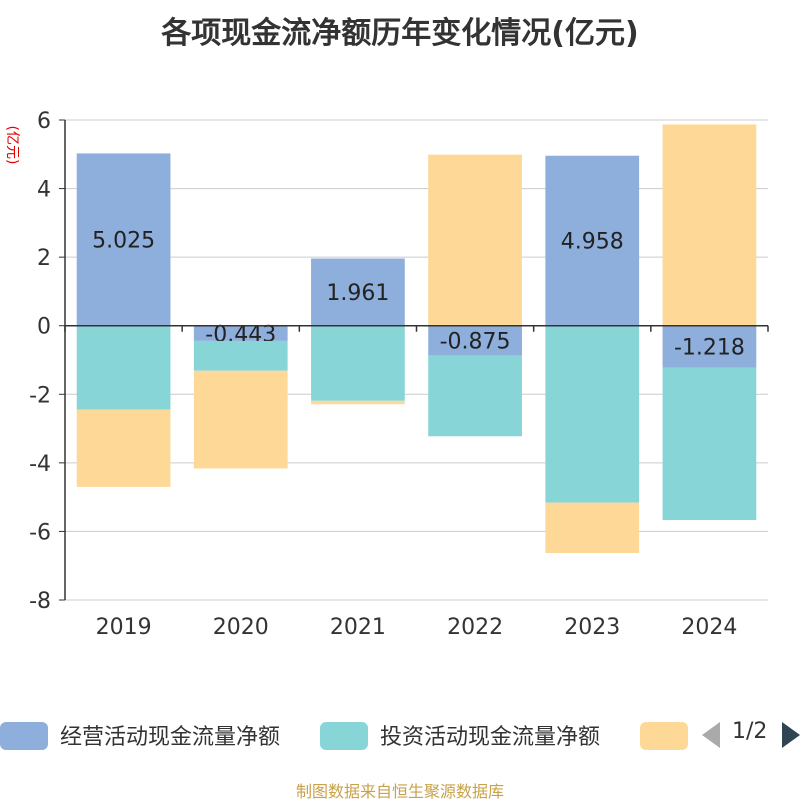  I want to click on y-tick-label: 0, so click(44, 327).